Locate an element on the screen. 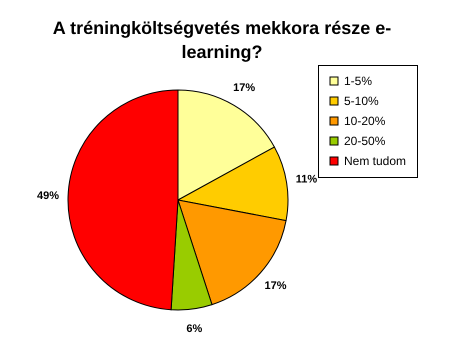 The image size is (460, 360). data-label: 49% is located at coordinates (48, 196).